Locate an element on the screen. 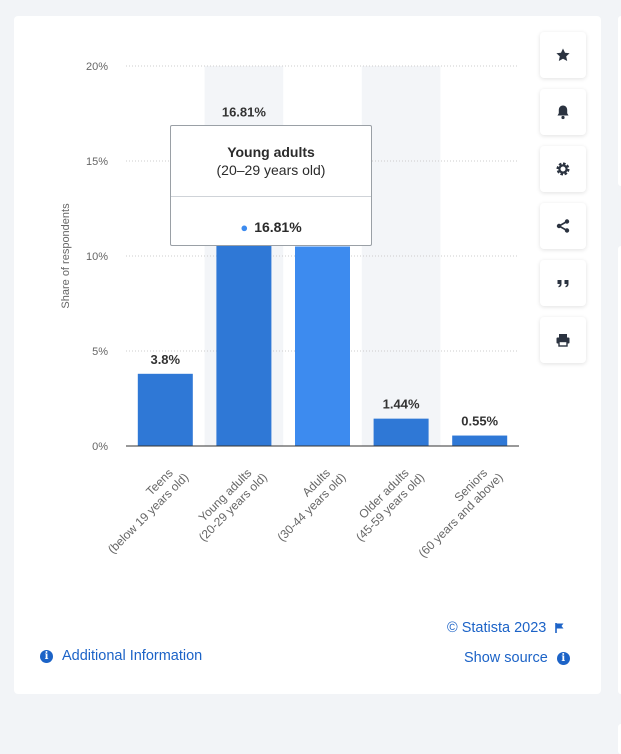 The image size is (621, 754). favorite-button is located at coordinates (563, 55).